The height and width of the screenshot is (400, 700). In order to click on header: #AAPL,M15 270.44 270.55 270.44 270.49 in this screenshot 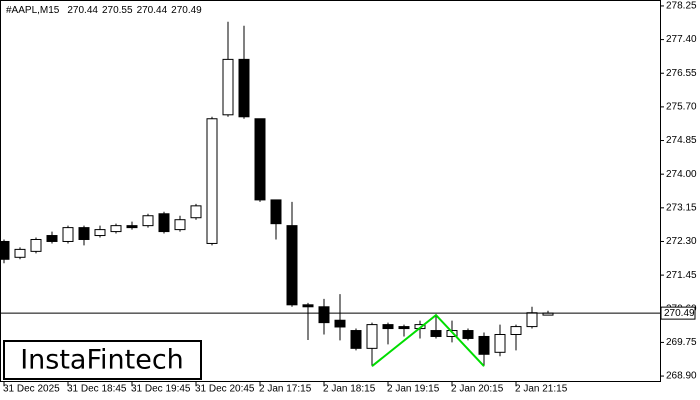, I will do `click(104, 10)`.